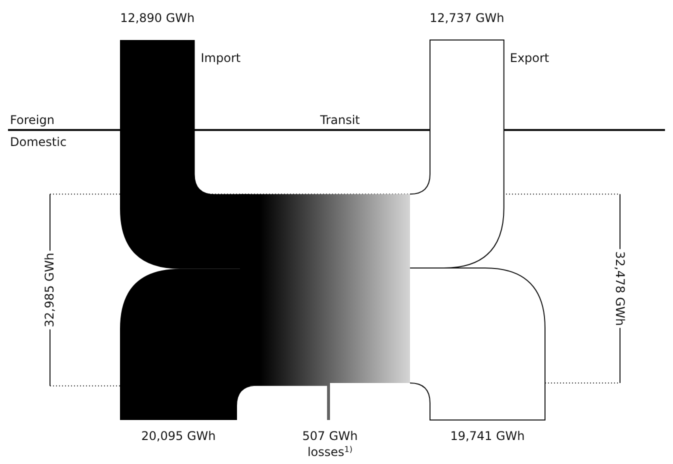 This screenshot has height=464, width=673. Describe the element at coordinates (330, 451) in the screenshot. I see `category-label: losses$^{1)}$` at that location.